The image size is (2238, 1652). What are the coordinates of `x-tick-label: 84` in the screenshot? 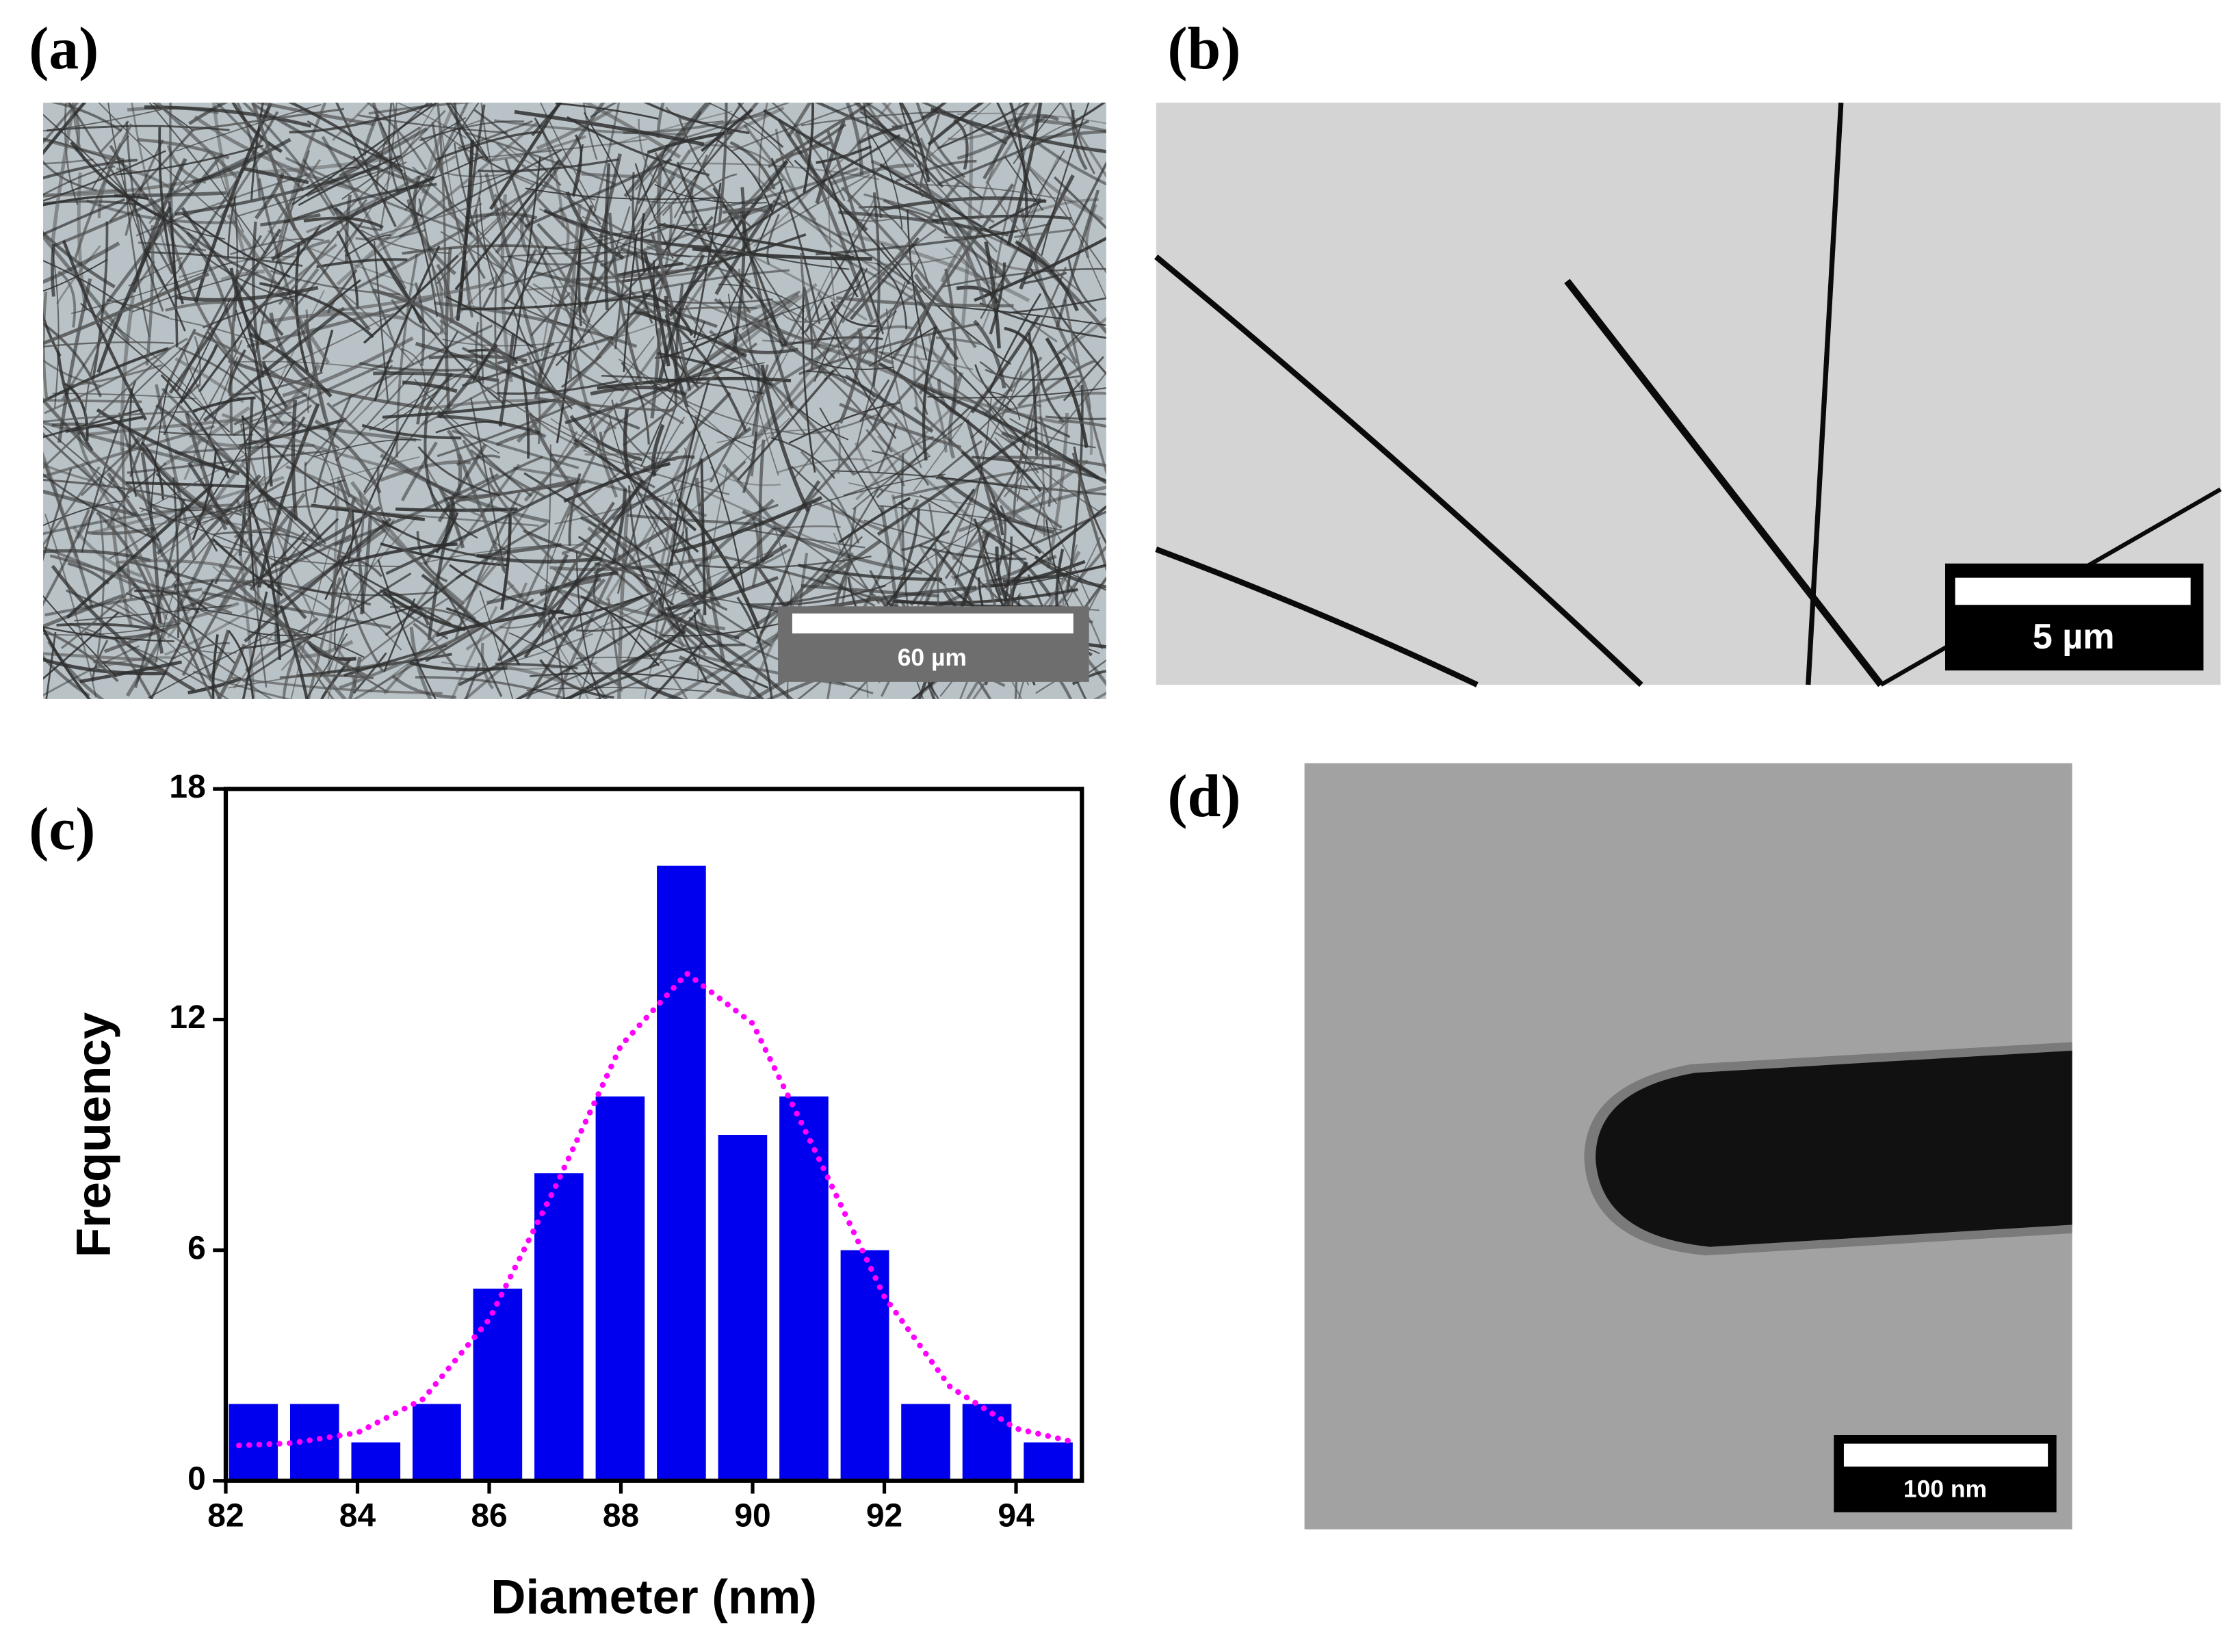 It's located at (357, 1516).